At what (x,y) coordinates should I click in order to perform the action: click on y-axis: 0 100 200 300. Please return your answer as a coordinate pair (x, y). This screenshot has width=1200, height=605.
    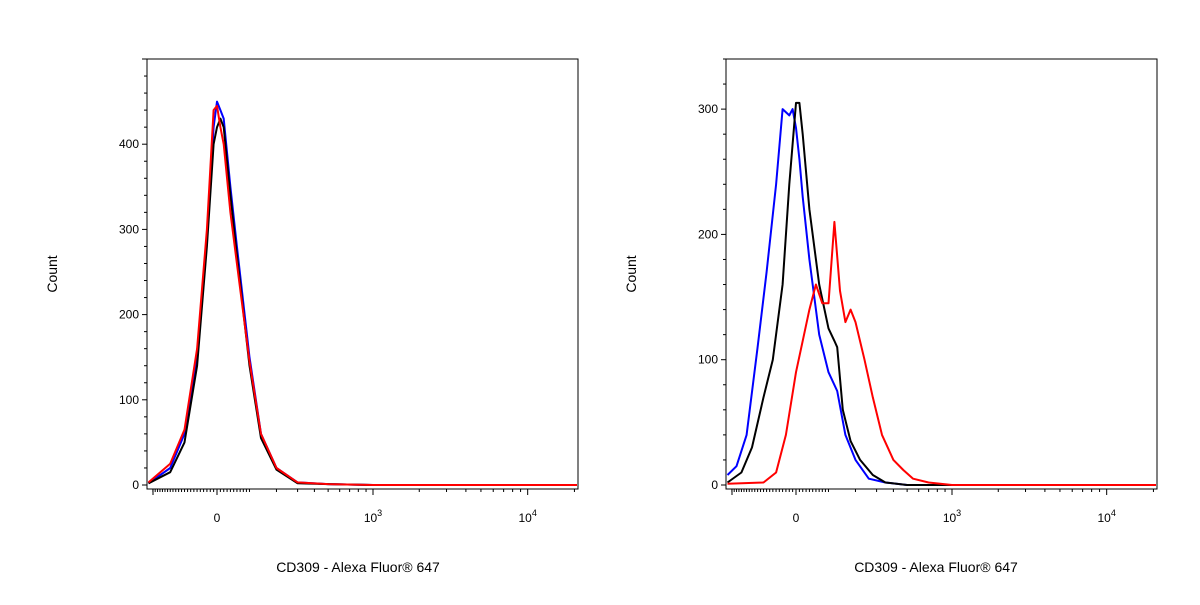
    Looking at the image, I should click on (712, 275).